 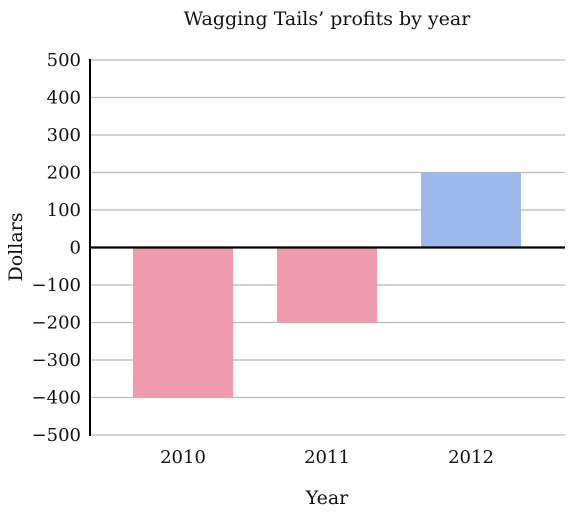 I want to click on x-axis-label: Year, so click(x=327, y=498).